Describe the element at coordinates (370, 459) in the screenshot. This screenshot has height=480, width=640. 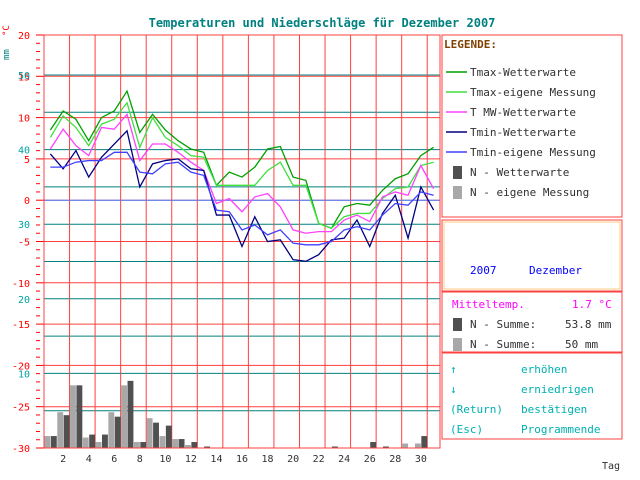
I see `day-tick-label: 26` at that location.